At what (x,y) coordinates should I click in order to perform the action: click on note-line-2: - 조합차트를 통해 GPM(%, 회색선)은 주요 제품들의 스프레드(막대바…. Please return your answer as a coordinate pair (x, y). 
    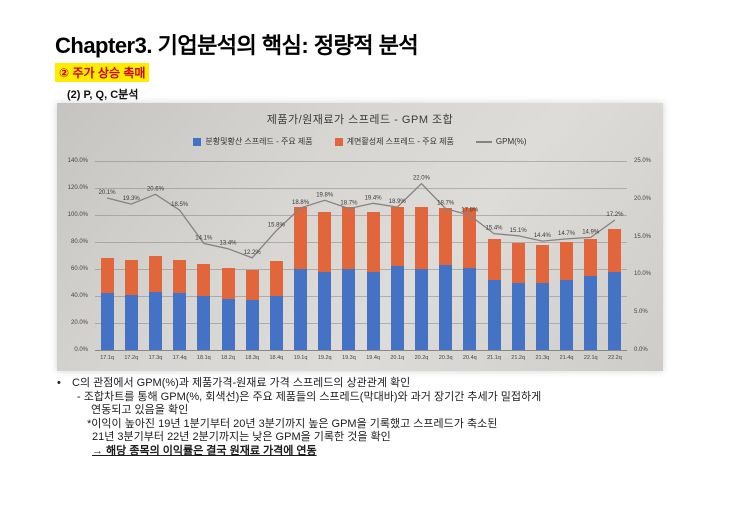
    Looking at the image, I should click on (309, 396).